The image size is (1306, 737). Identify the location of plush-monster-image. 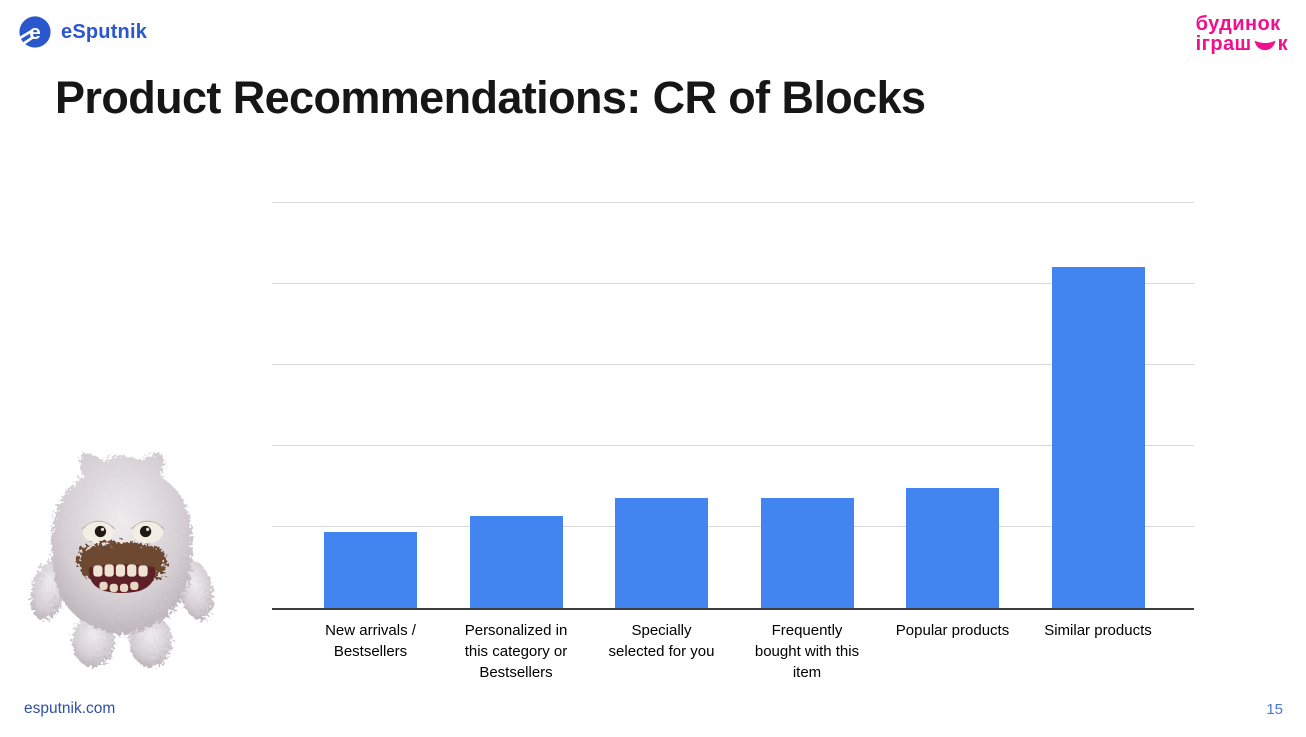
(122, 559).